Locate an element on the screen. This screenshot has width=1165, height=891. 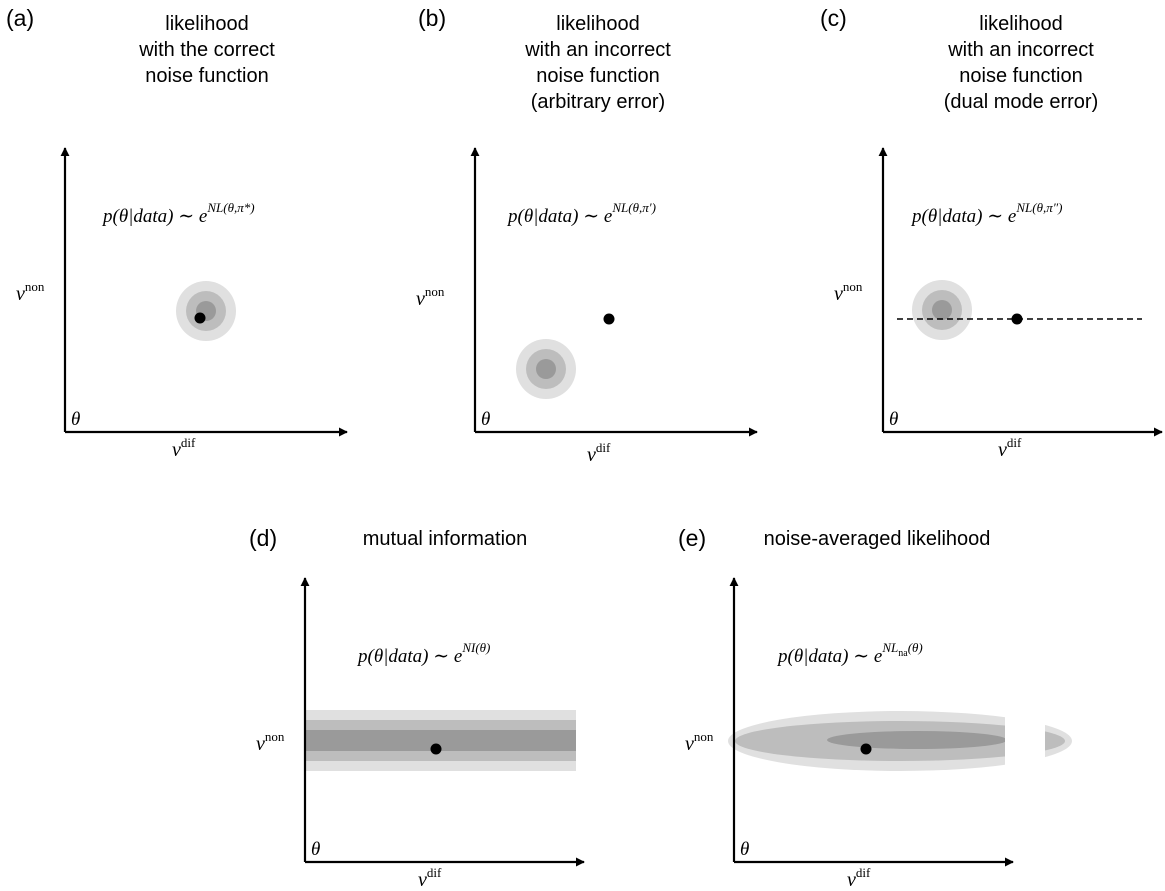
panel-b-title-line-3: noise function is located at coordinates (597, 76).